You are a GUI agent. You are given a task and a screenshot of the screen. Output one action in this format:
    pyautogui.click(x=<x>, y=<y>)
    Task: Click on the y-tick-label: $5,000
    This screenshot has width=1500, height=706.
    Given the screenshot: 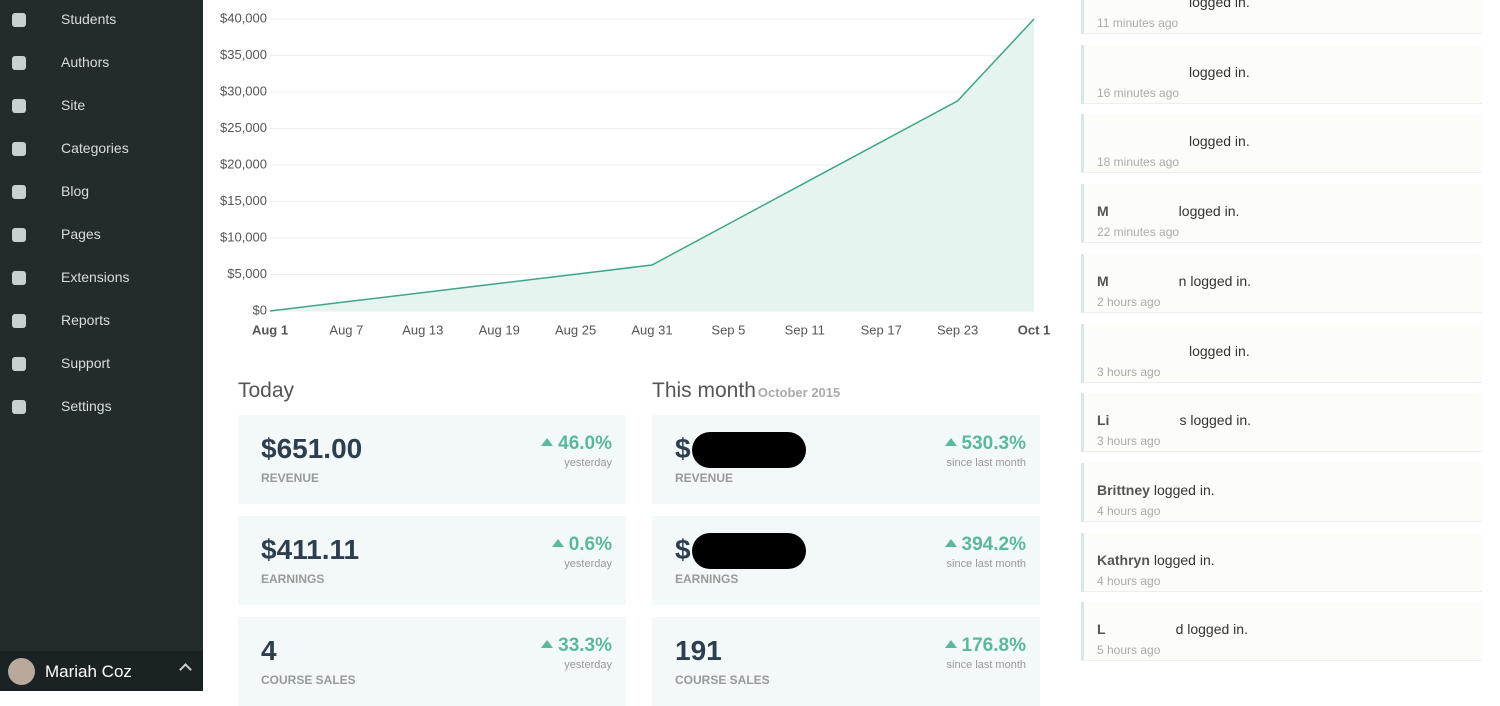 What is the action you would take?
    pyautogui.click(x=247, y=273)
    